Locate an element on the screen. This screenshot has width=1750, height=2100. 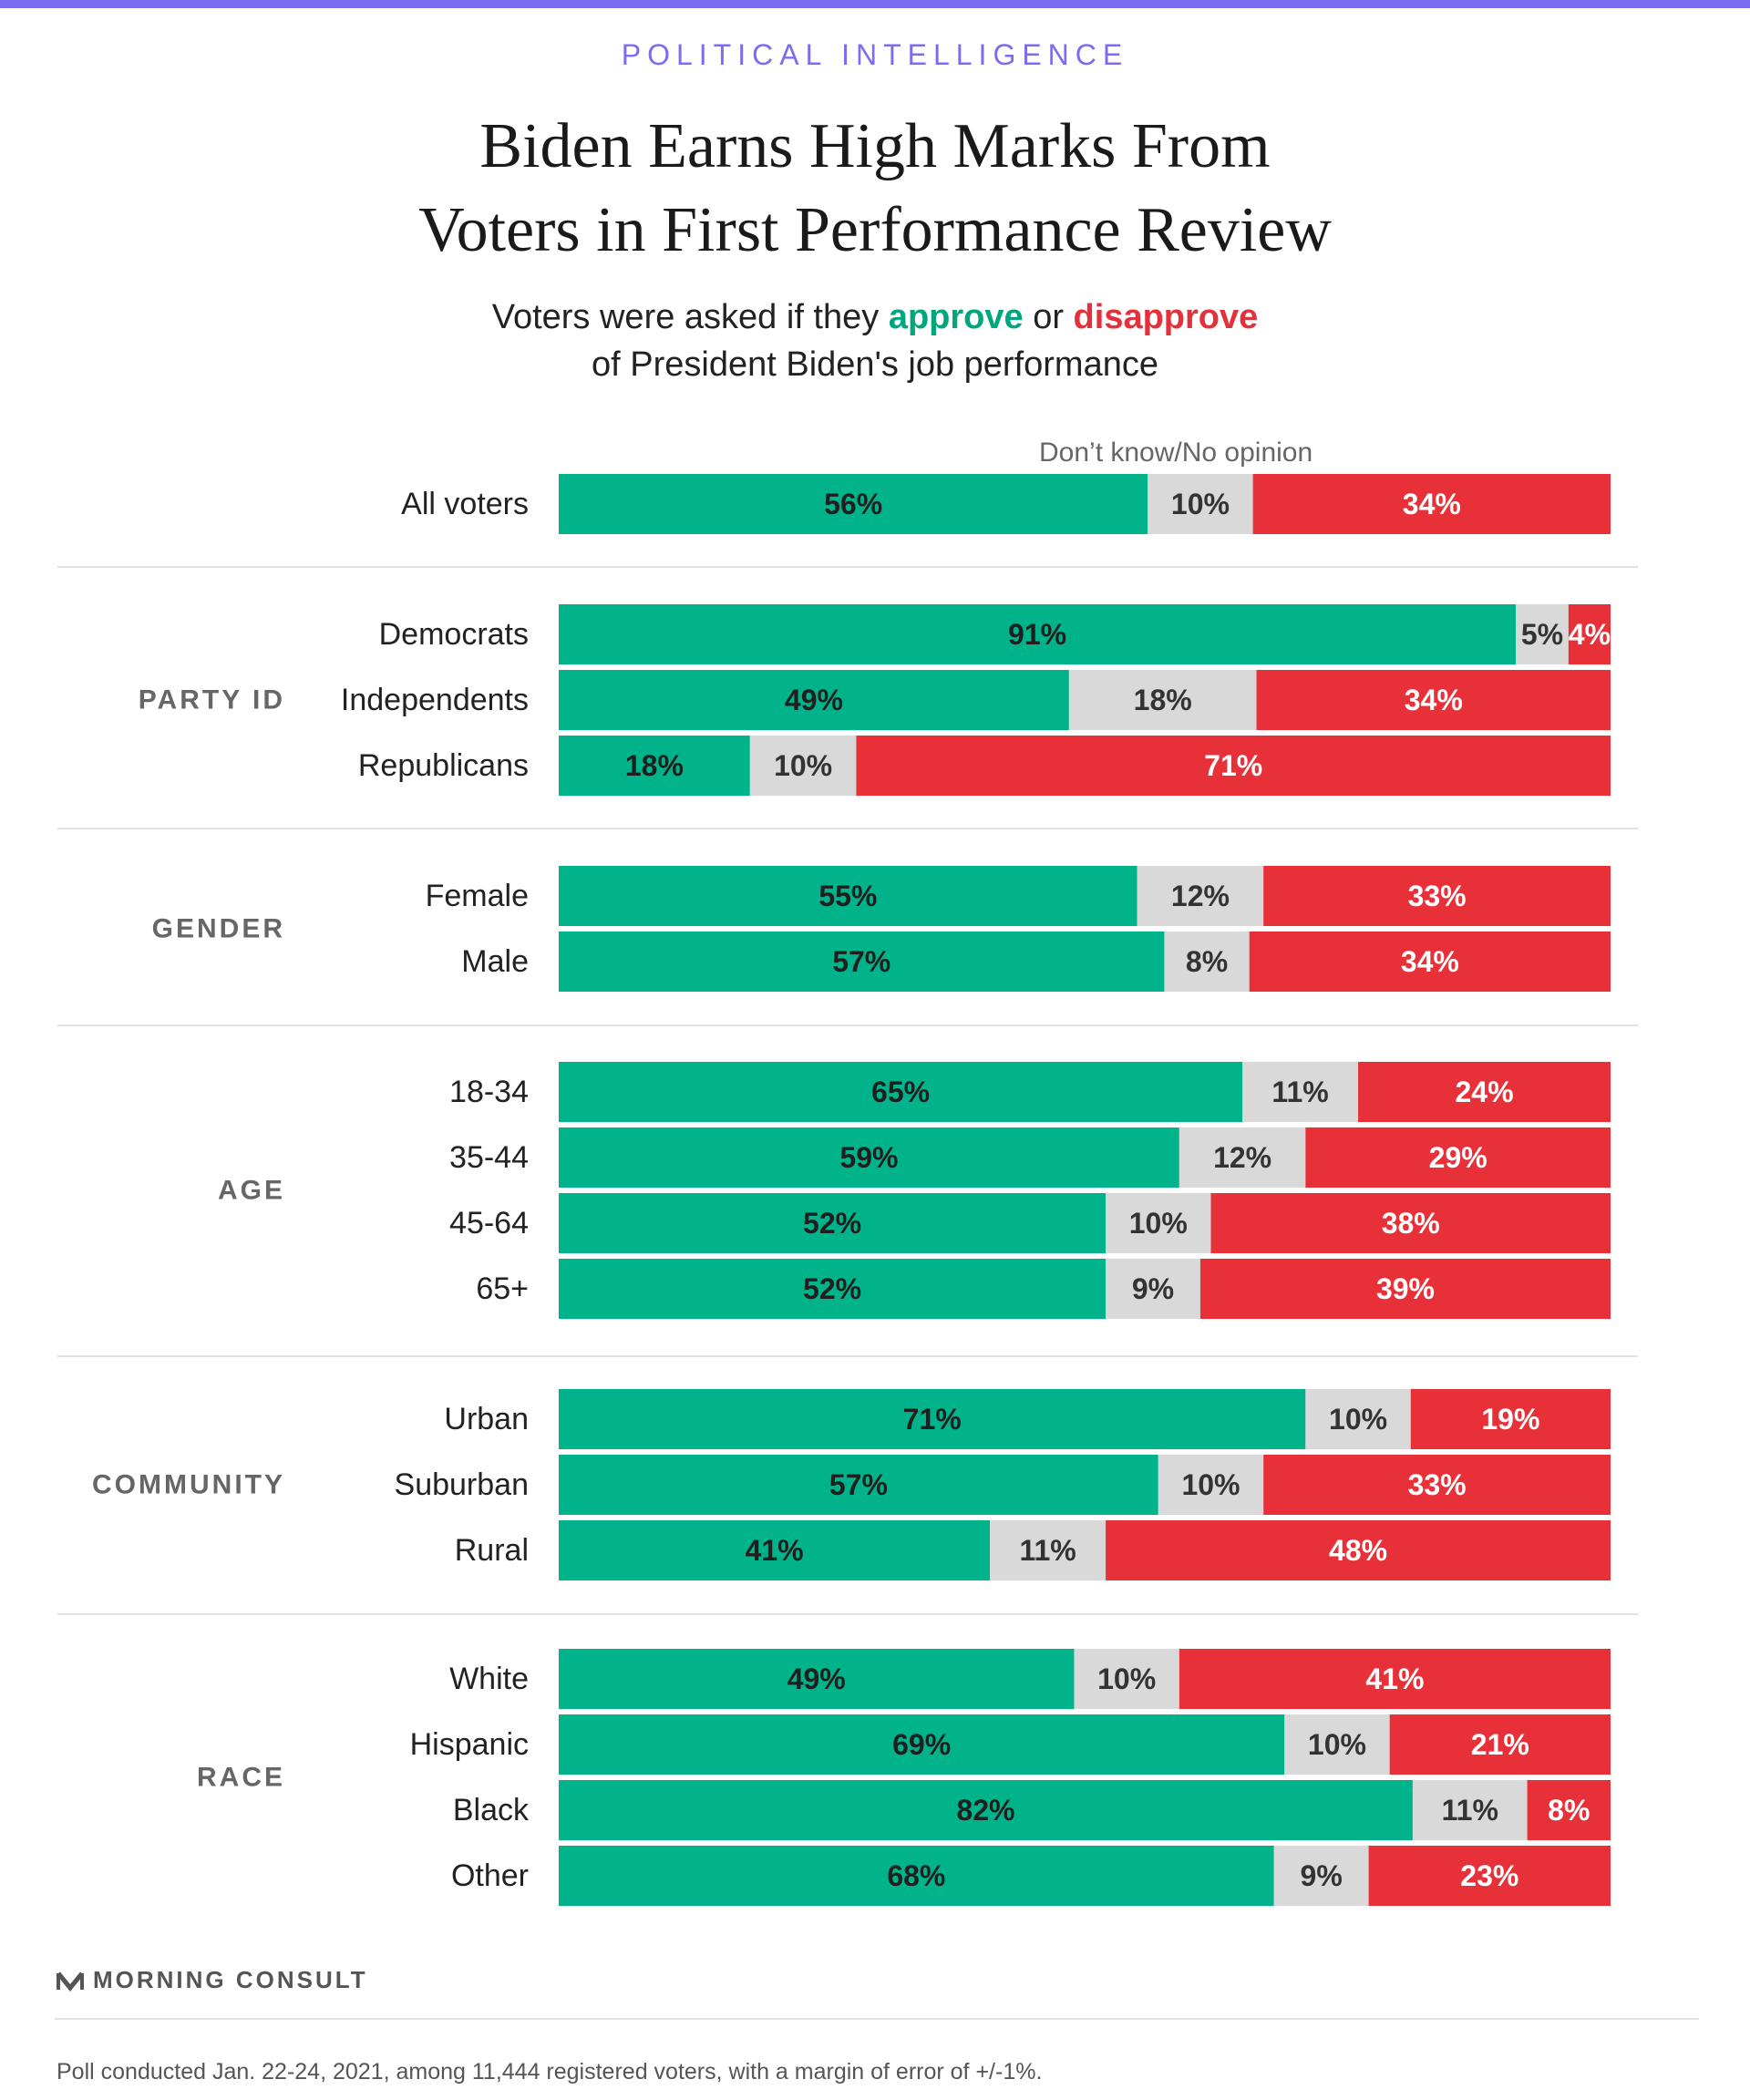
row-label: Independents is located at coordinates (435, 700).